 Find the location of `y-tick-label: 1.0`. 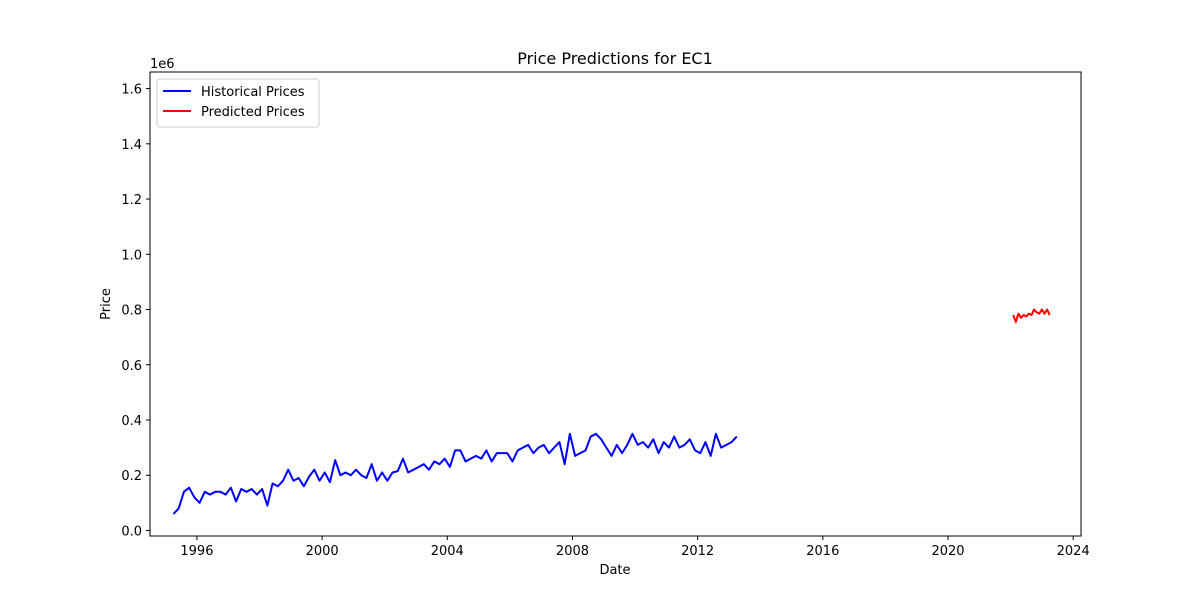

y-tick-label: 1.0 is located at coordinates (131, 255).